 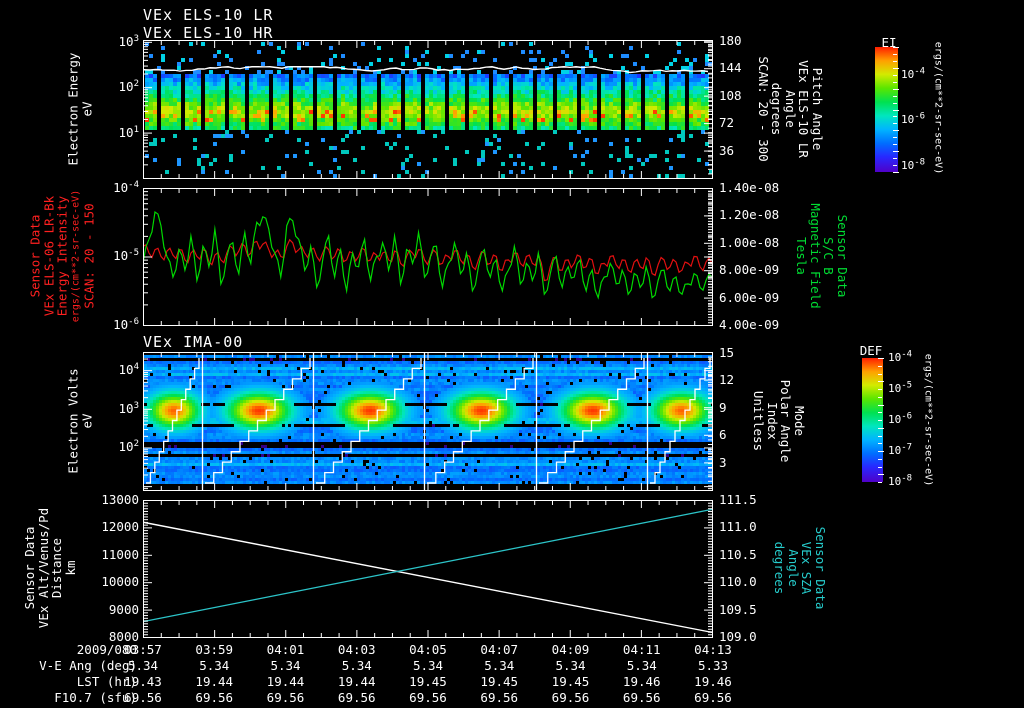 What do you see at coordinates (723, 407) in the screenshot?
I see `panel3-ytick-right: 9` at bounding box center [723, 407].